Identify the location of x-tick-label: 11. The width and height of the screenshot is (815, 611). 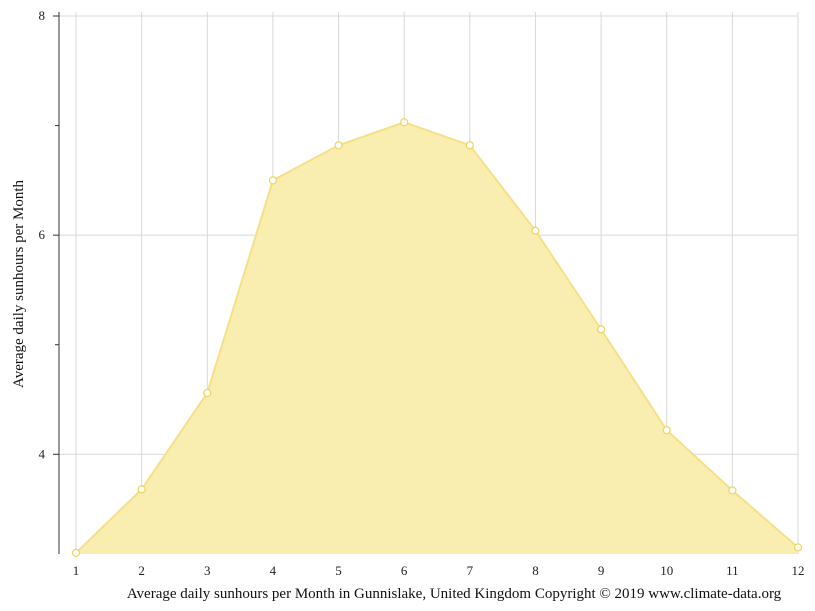
(732, 570).